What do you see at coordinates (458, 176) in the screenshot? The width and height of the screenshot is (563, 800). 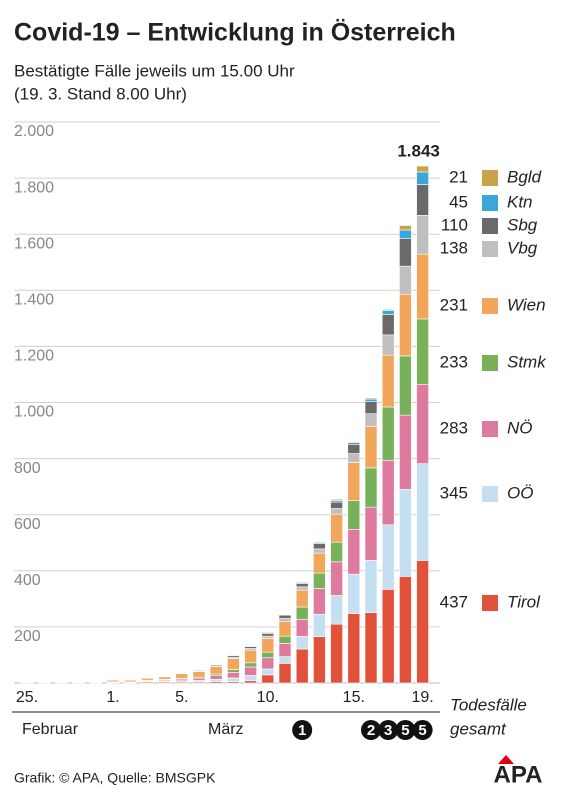 I see `value-label: 21` at bounding box center [458, 176].